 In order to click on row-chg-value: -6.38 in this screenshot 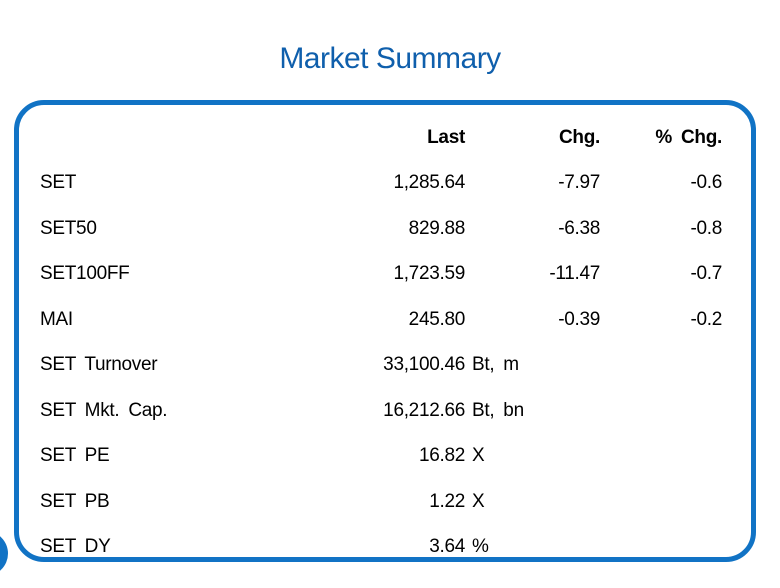, I will do `click(579, 228)`.